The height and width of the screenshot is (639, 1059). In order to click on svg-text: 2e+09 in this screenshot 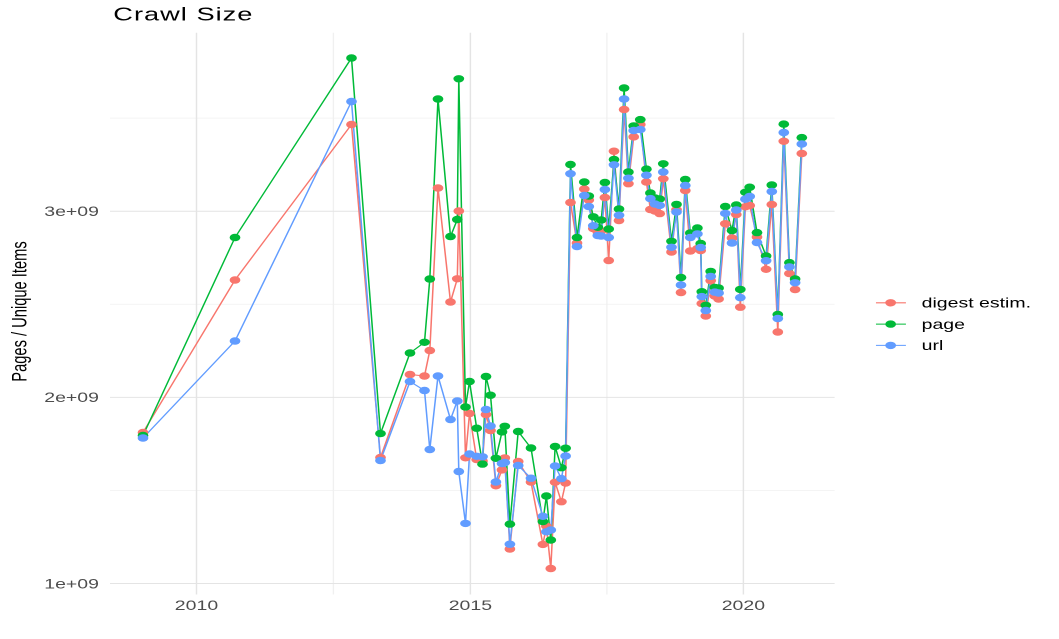, I will do `click(71, 397)`.